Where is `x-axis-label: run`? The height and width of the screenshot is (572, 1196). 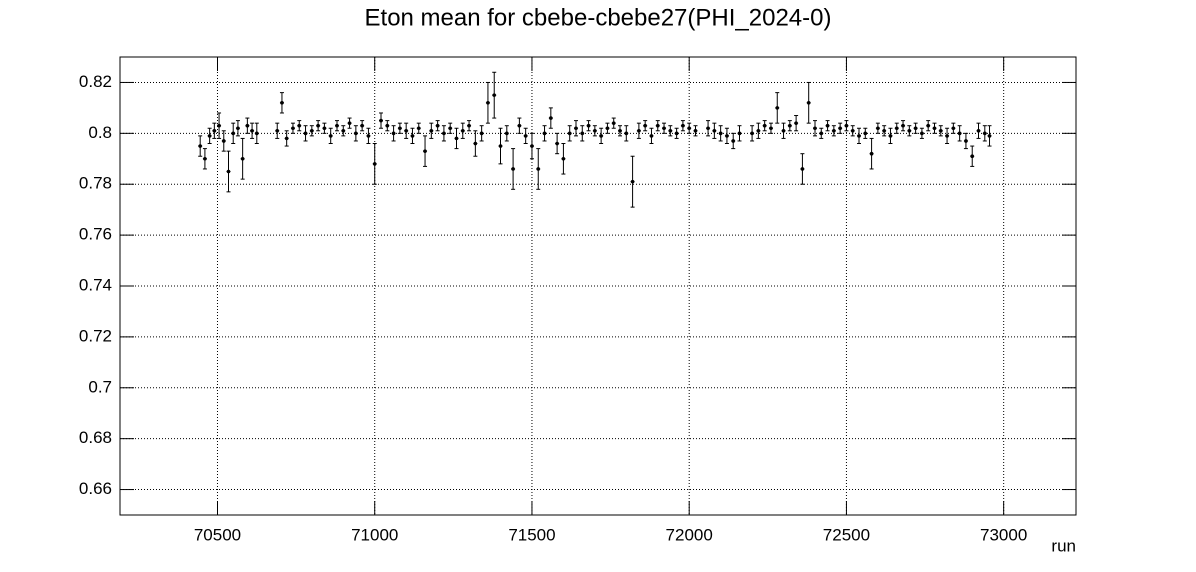 x-axis-label: run is located at coordinates (1063, 545).